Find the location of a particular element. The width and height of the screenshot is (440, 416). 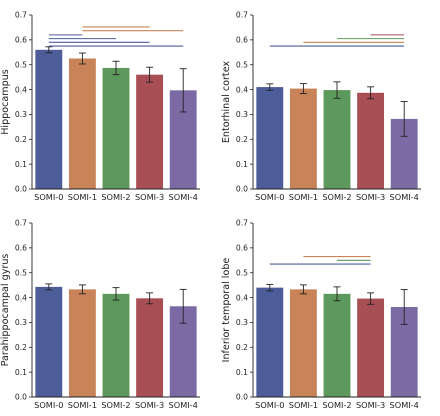

y-axis-label: Parahippocampal gyrus is located at coordinates (5, 310).